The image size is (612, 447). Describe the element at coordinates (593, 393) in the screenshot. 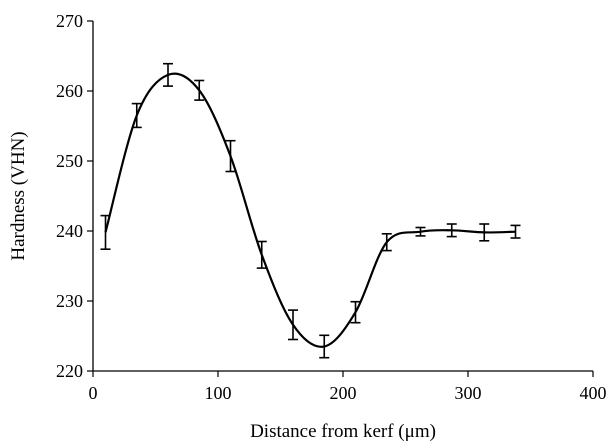

I see `x-tick-label: 400` at that location.